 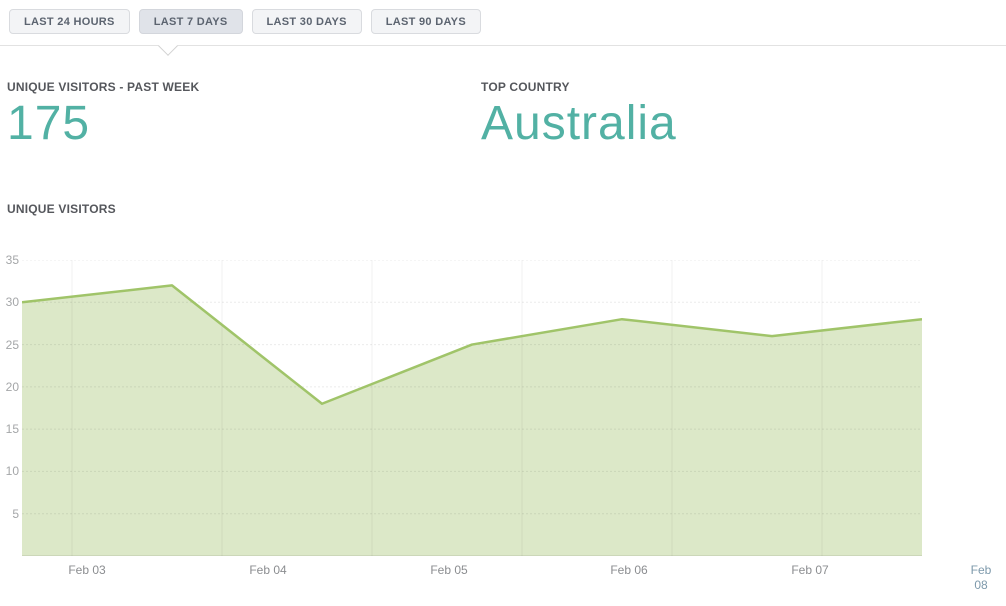 What do you see at coordinates (61, 209) in the screenshot?
I see `chart-title: UNIQUE VISITORS` at bounding box center [61, 209].